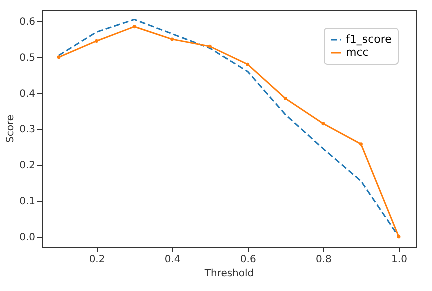 This screenshot has width=432, height=291. Describe the element at coordinates (400, 260) in the screenshot. I see `x-tick-label: 1.0` at that location.